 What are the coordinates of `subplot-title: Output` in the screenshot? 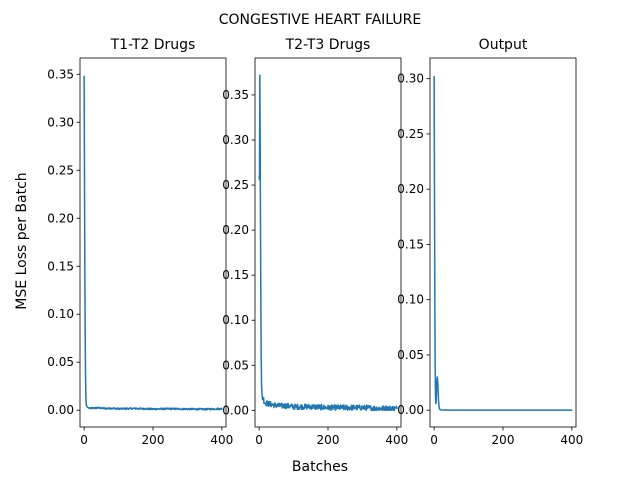 It's located at (503, 45).